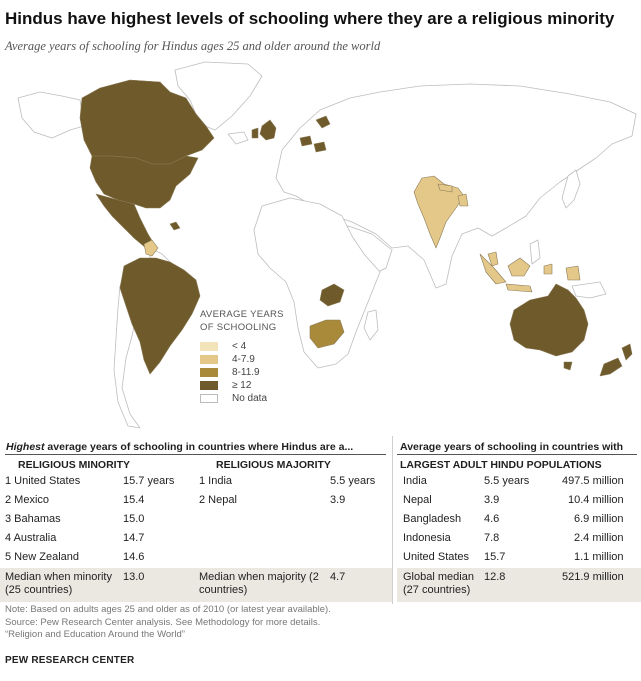 The width and height of the screenshot is (641, 681). I want to click on country-south-africa, so click(327, 334).